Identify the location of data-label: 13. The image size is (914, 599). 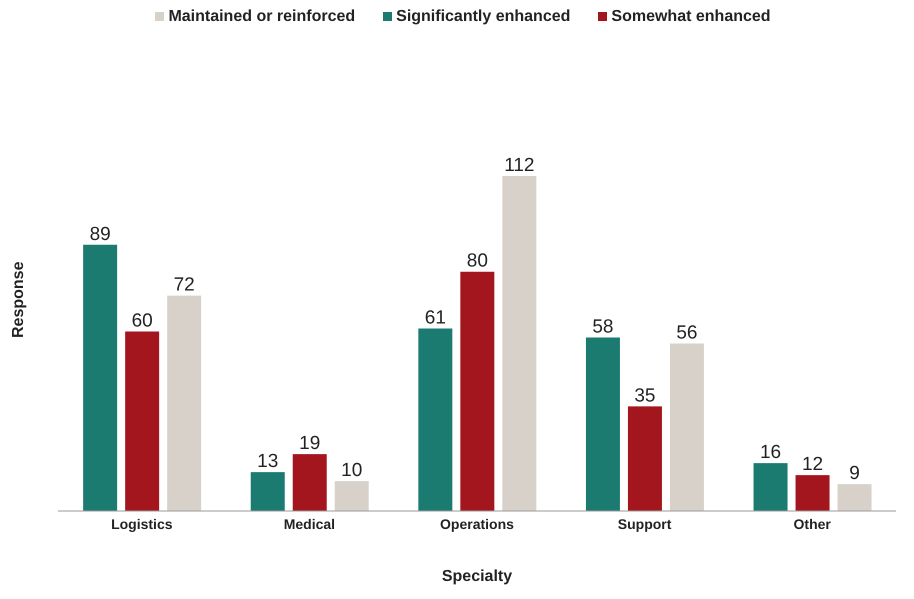
(267, 461).